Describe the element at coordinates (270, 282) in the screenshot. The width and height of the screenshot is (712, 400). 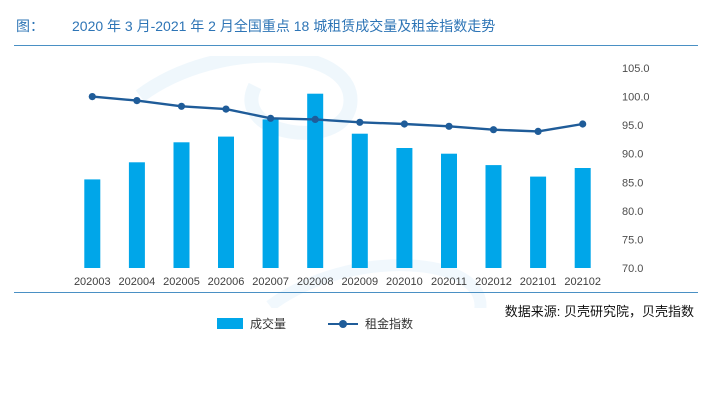
I see `x-tick-label: 202007` at that location.